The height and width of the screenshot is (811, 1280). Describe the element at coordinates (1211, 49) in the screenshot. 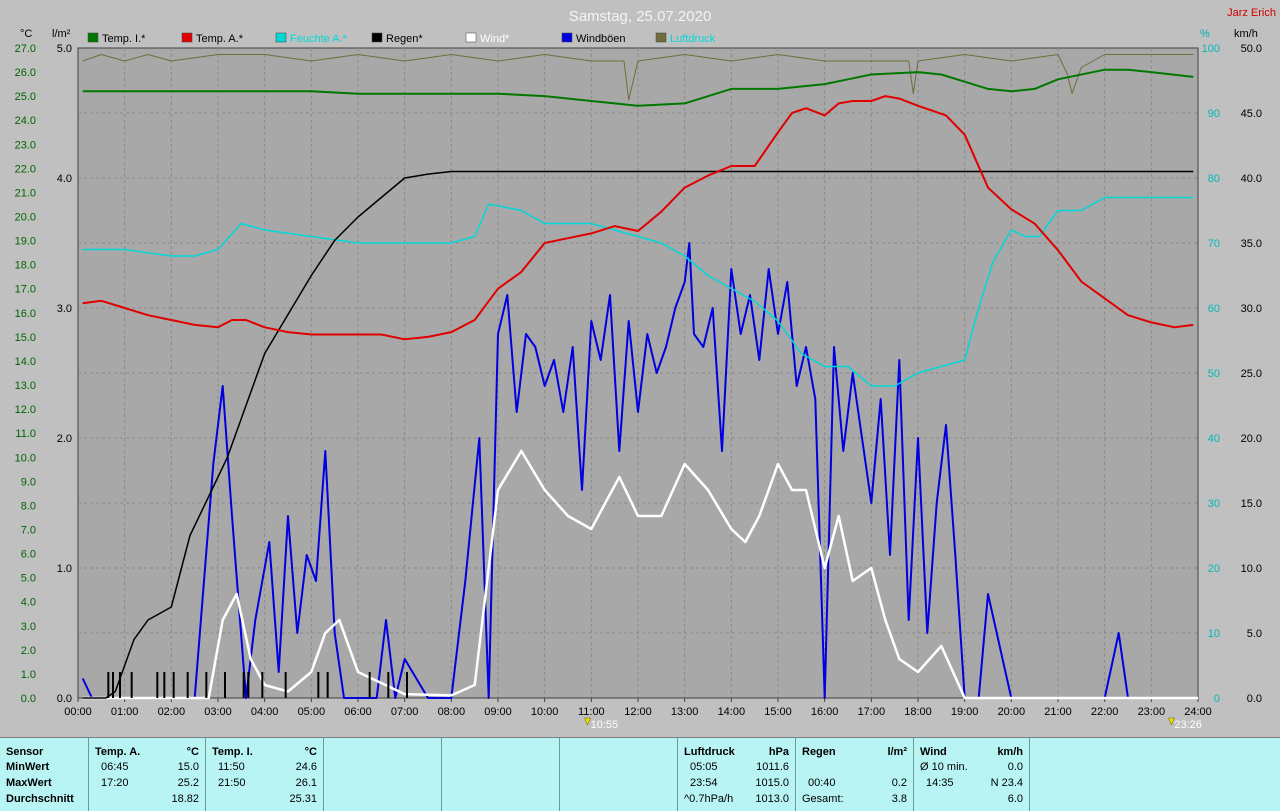

I see `humidity-tick-label: 100` at that location.